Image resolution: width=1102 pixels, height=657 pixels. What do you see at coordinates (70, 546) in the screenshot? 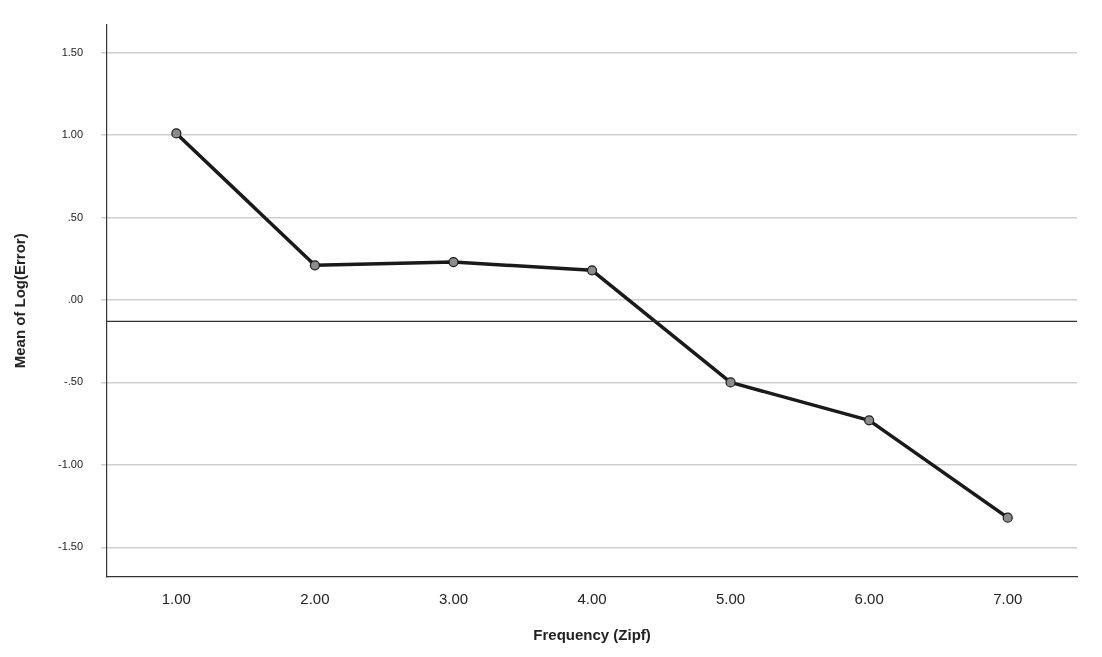
I see `y-tick-label: -1.50` at bounding box center [70, 546].